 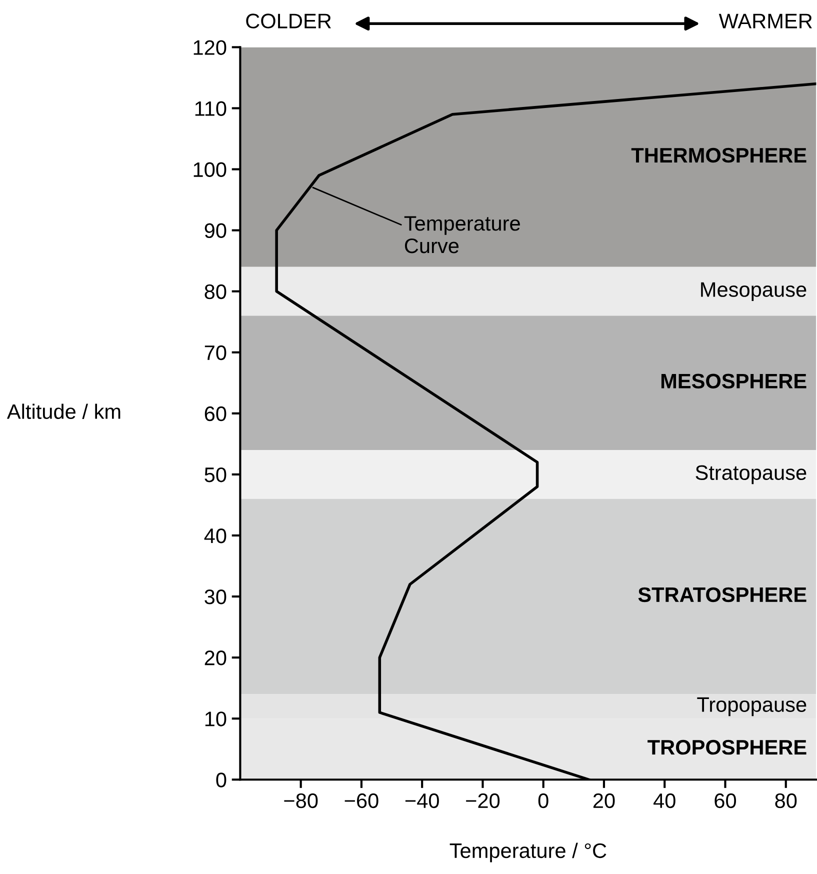 I want to click on x-tick-label: 80, so click(x=786, y=800).